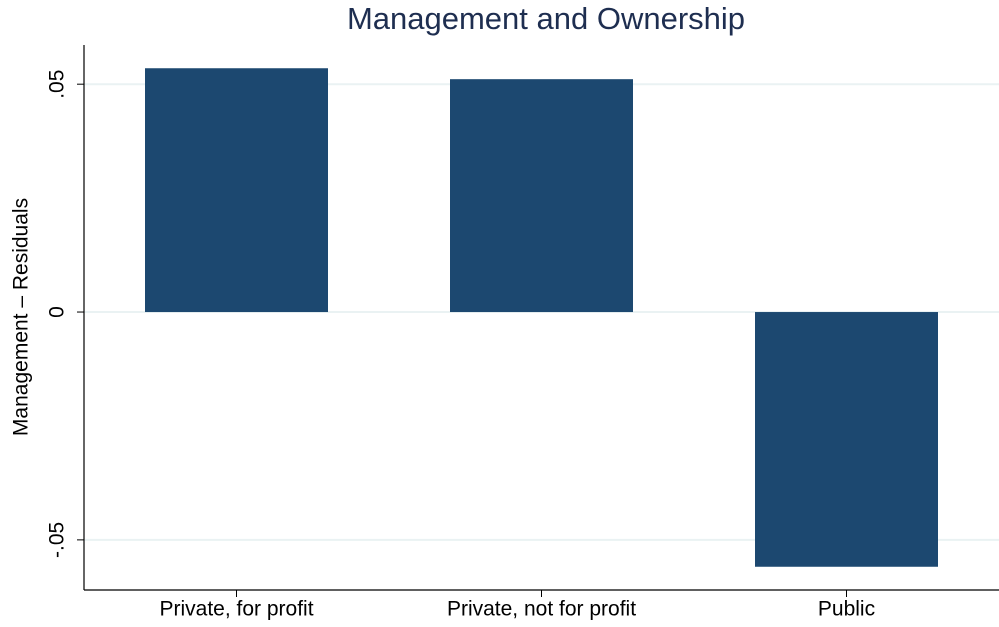 The width and height of the screenshot is (999, 627). What do you see at coordinates (57, 540) in the screenshot?
I see `y-tick-label: -.05` at bounding box center [57, 540].